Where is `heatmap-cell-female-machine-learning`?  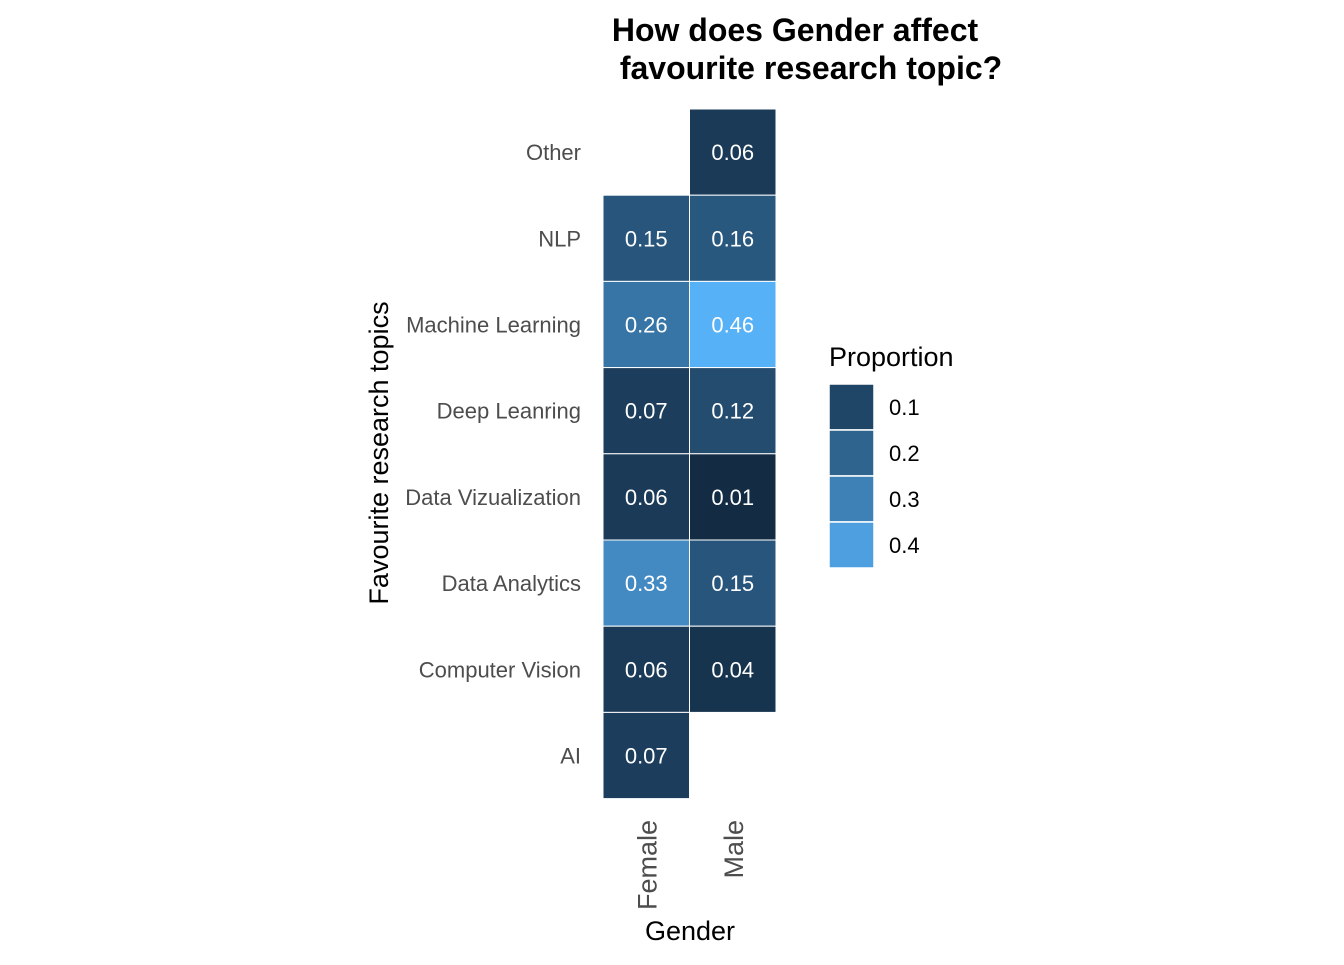
heatmap-cell-female-machine-learning is located at coordinates (646, 324).